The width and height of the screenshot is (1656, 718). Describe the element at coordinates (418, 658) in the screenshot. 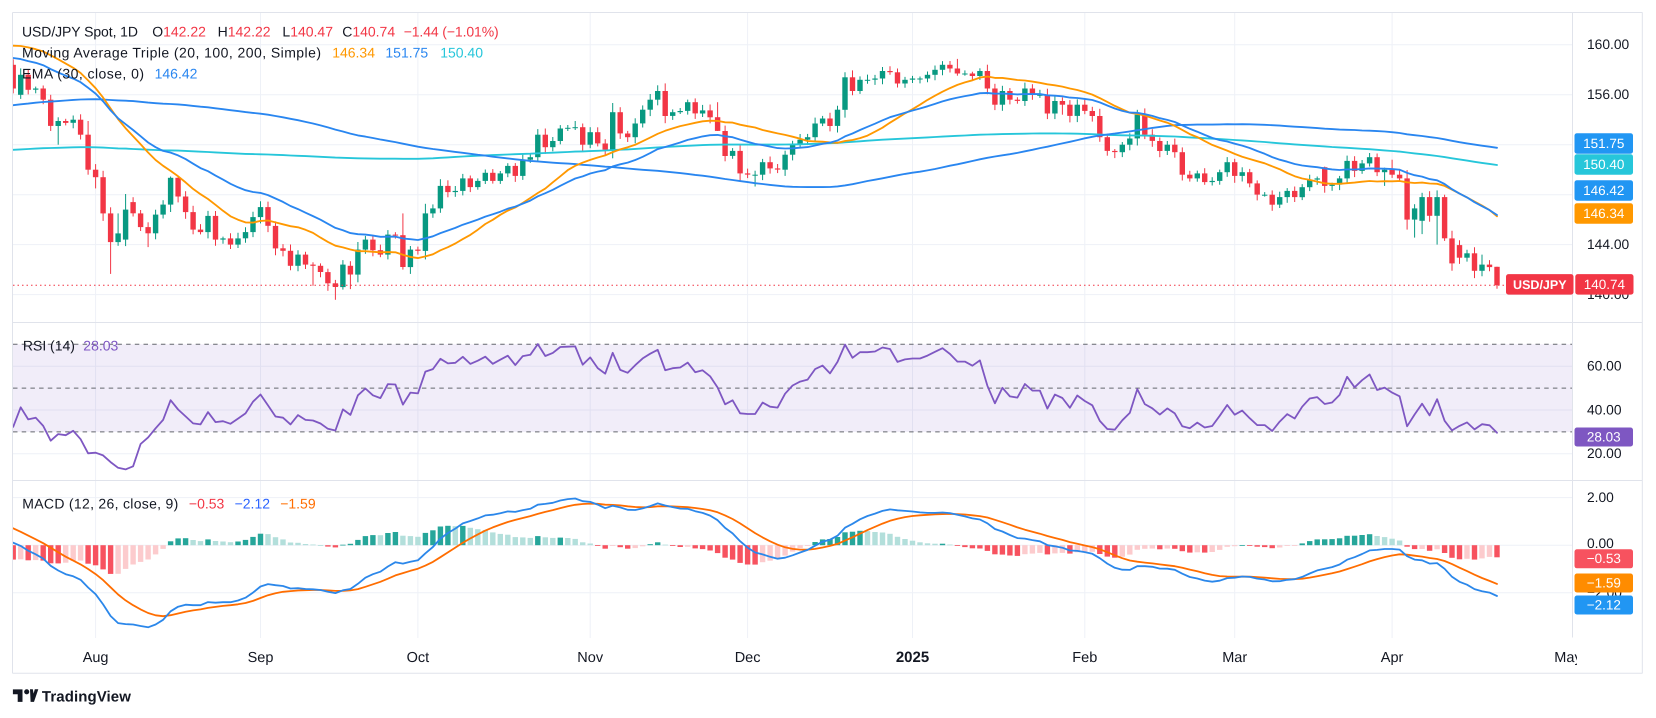

I see `svg-text: Oct` at that location.